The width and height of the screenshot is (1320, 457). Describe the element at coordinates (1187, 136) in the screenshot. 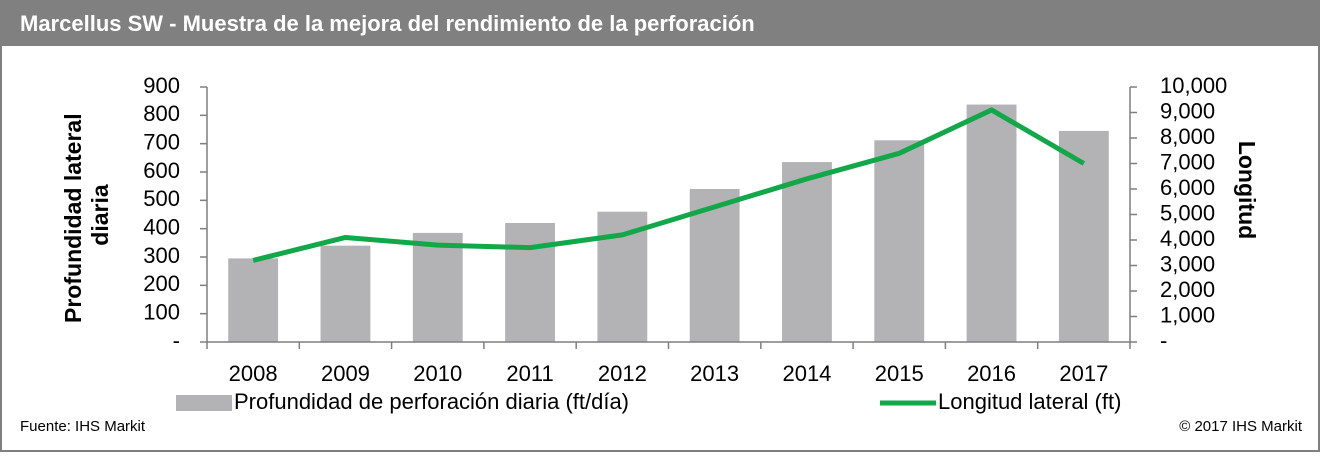

I see `y2-tick-label: 8,000` at that location.